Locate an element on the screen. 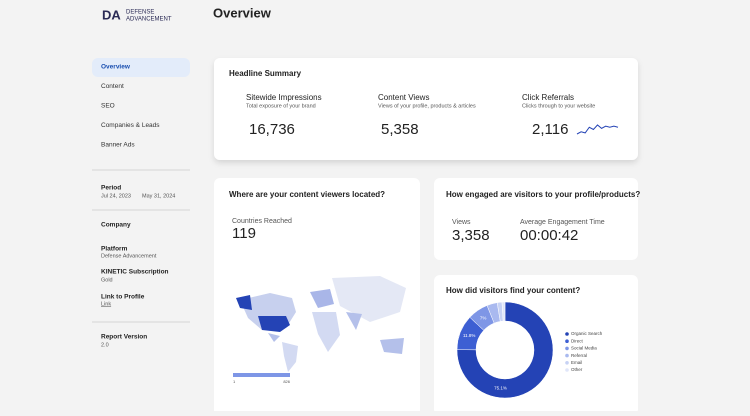 The height and width of the screenshot is (416, 750). value: 3,358 is located at coordinates (471, 235).